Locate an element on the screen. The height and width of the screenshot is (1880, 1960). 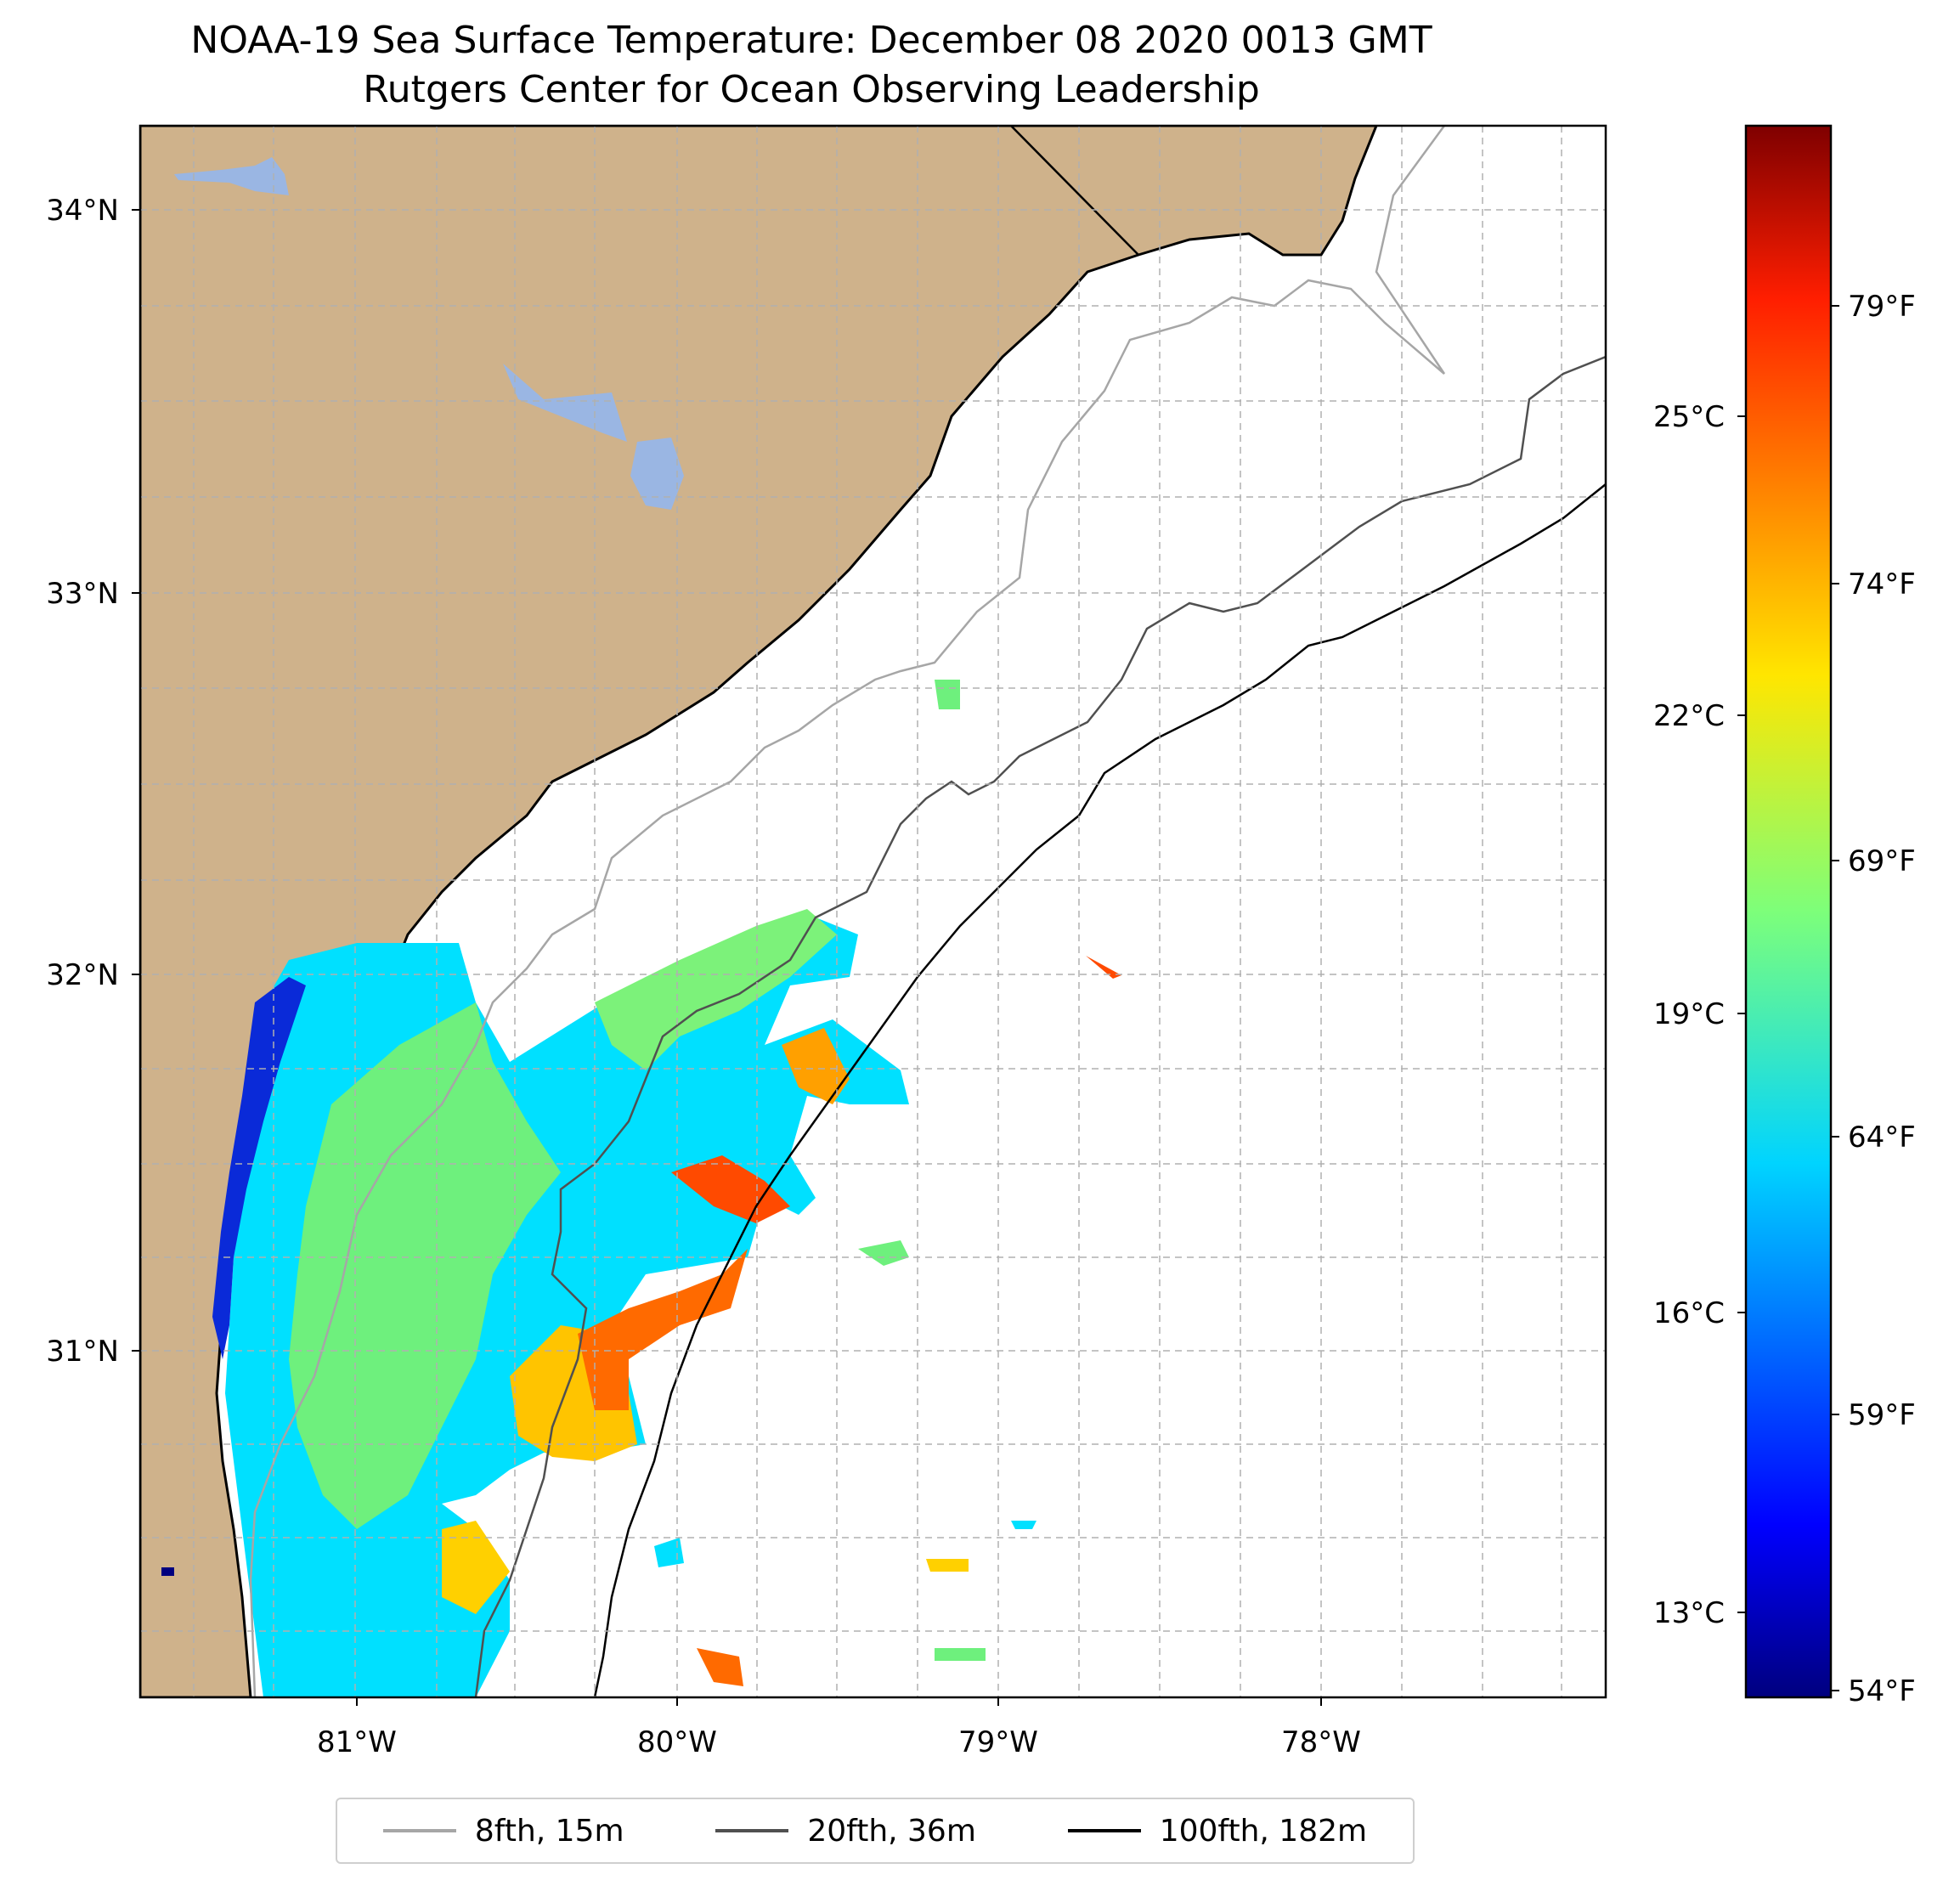
lon-label: 81°W is located at coordinates (357, 1742).